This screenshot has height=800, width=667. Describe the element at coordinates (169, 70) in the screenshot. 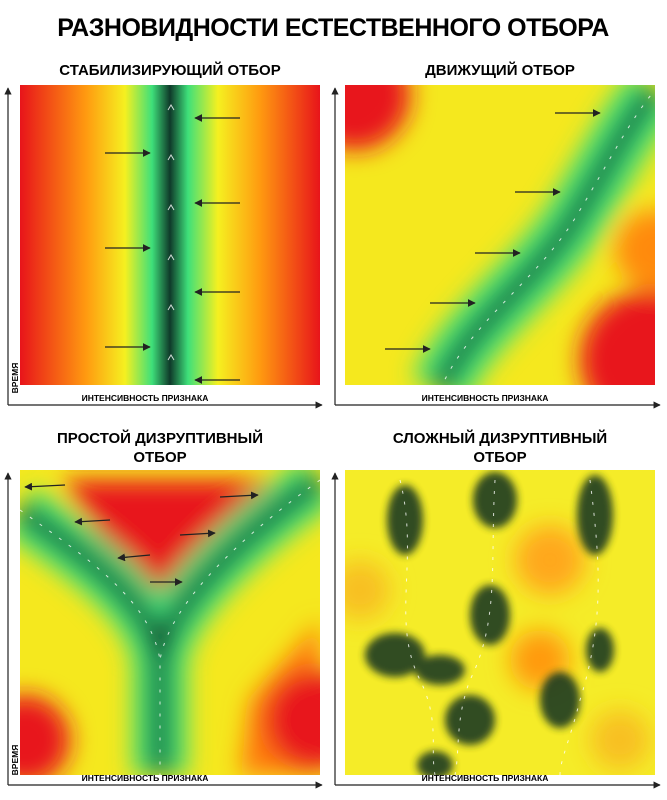

I see `panel-title: СТАБИЛИЗИРУЮЩИЙ ОТБОР` at that location.